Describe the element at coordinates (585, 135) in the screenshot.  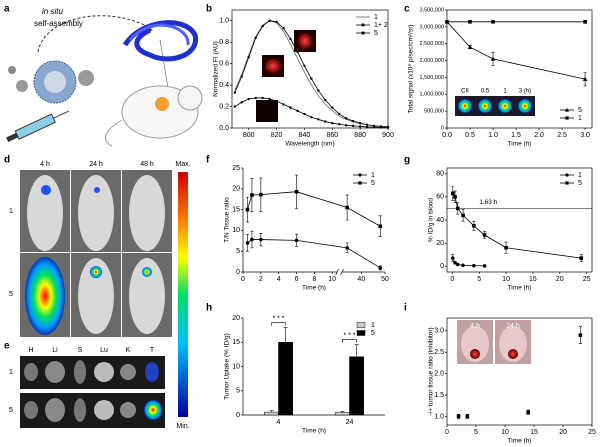
I see `x-tick-label: 3.0` at that location.